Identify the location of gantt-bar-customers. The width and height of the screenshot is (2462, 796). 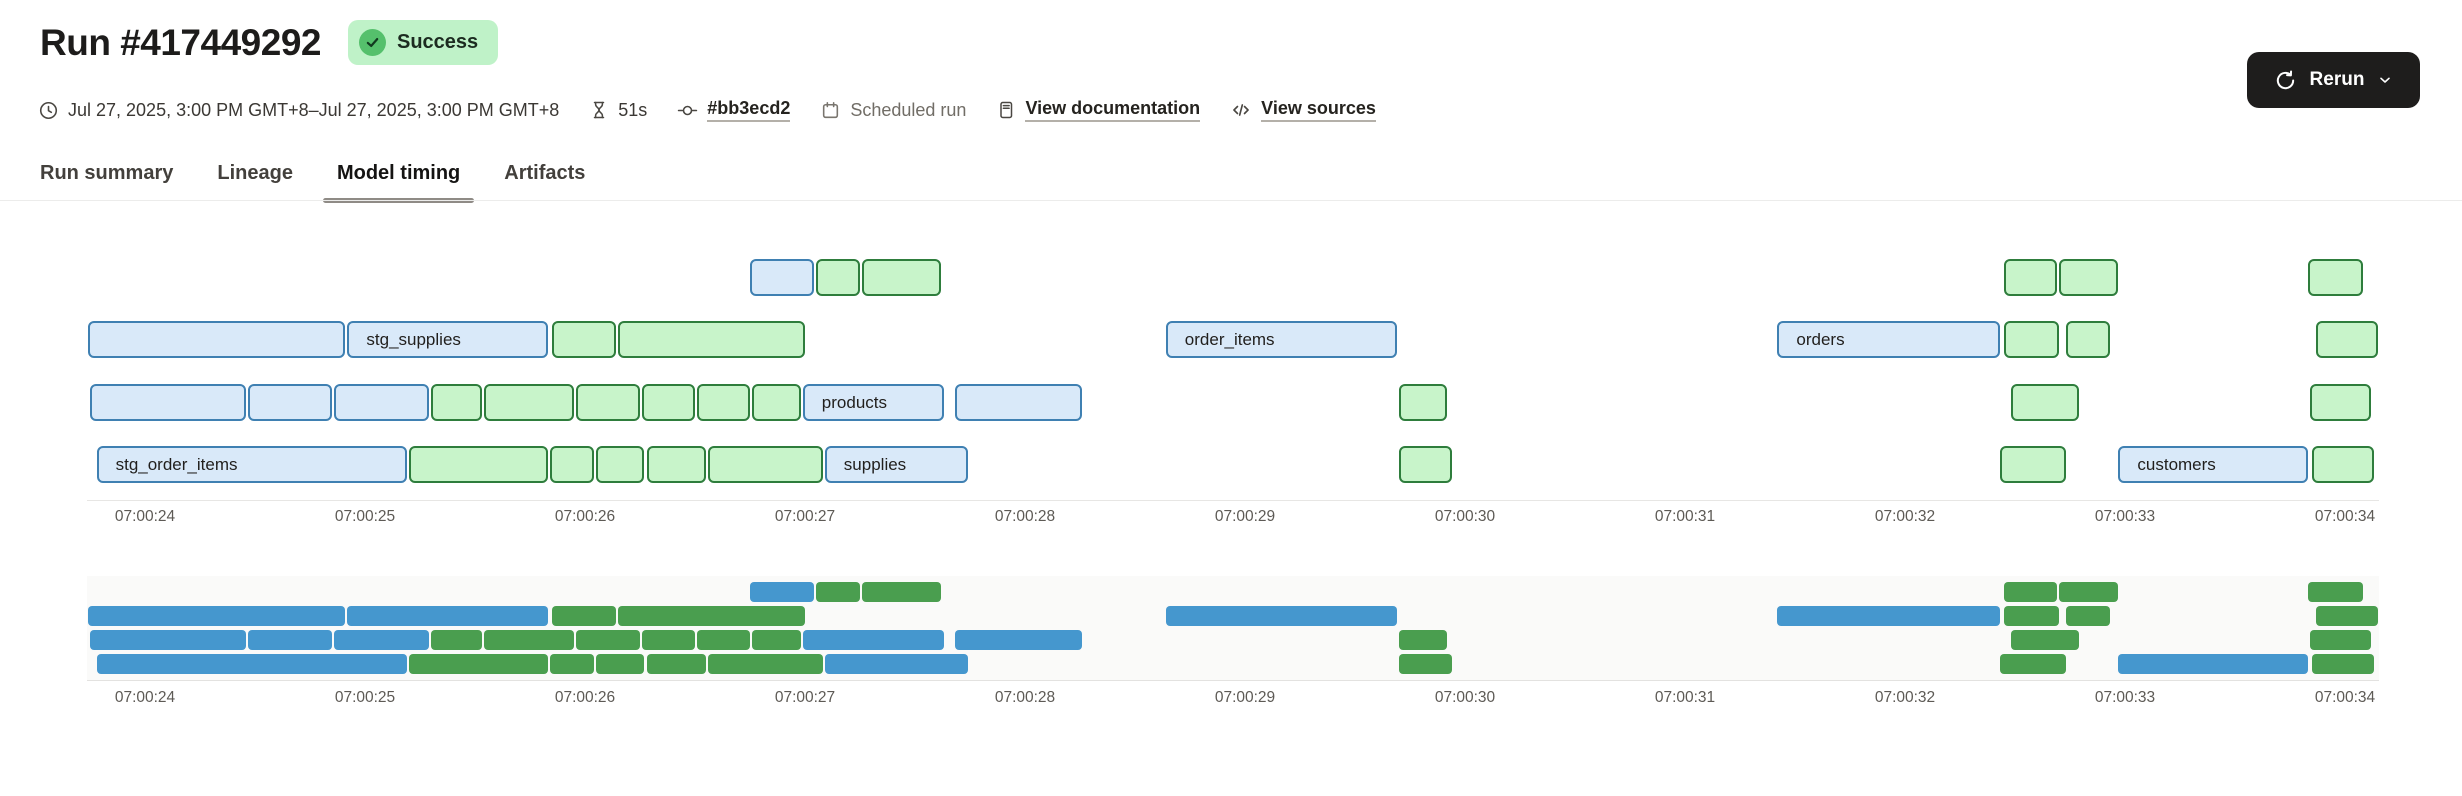
(2213, 664).